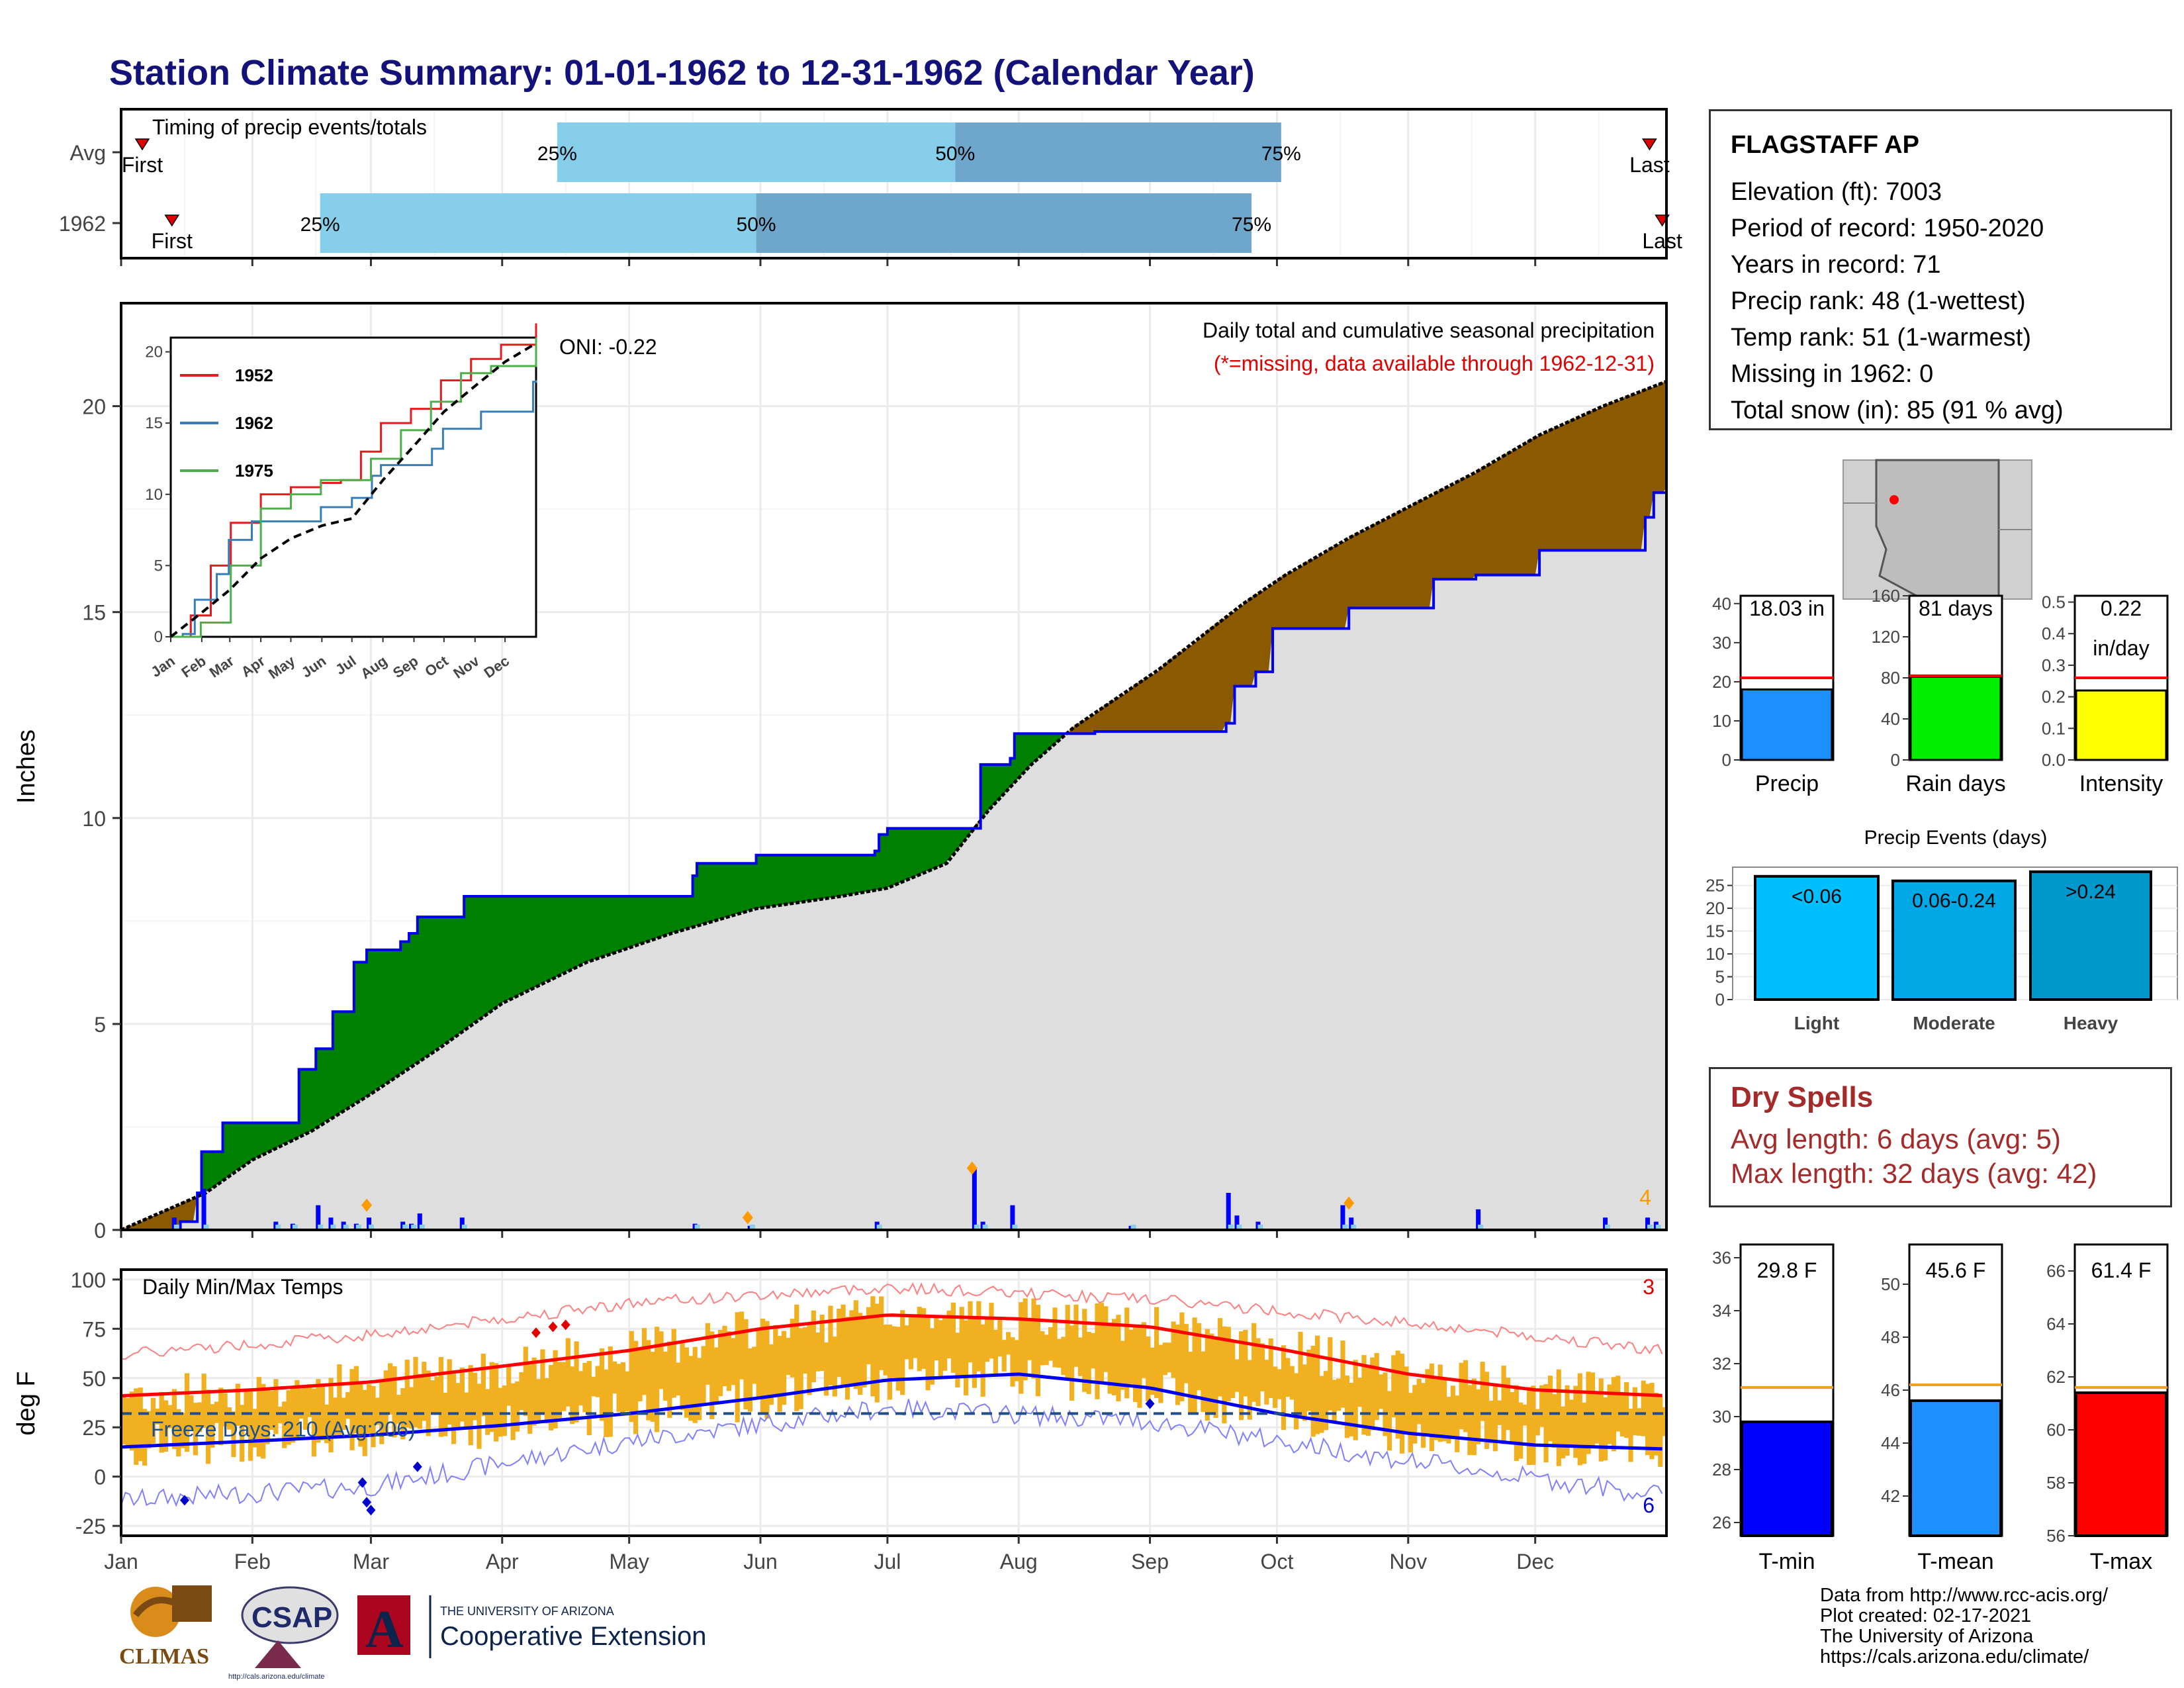 This screenshot has height=1688, width=2184. What do you see at coordinates (1837, 192) in the screenshot?
I see `station-elevation: Elevation (ft): 7003` at bounding box center [1837, 192].